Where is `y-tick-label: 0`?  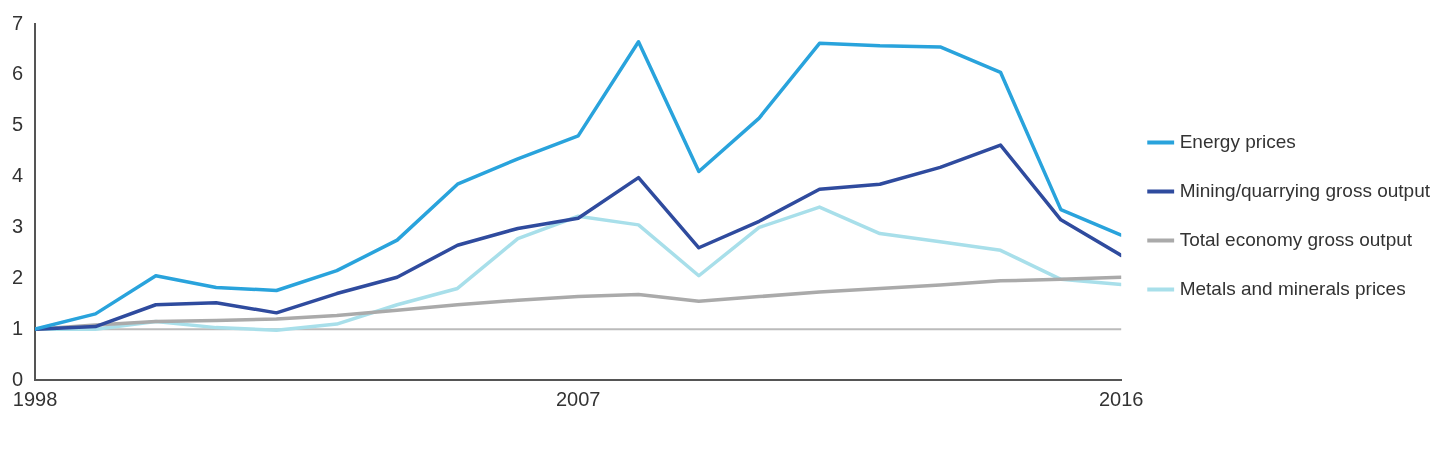 y-tick-label: 0 is located at coordinates (18, 378).